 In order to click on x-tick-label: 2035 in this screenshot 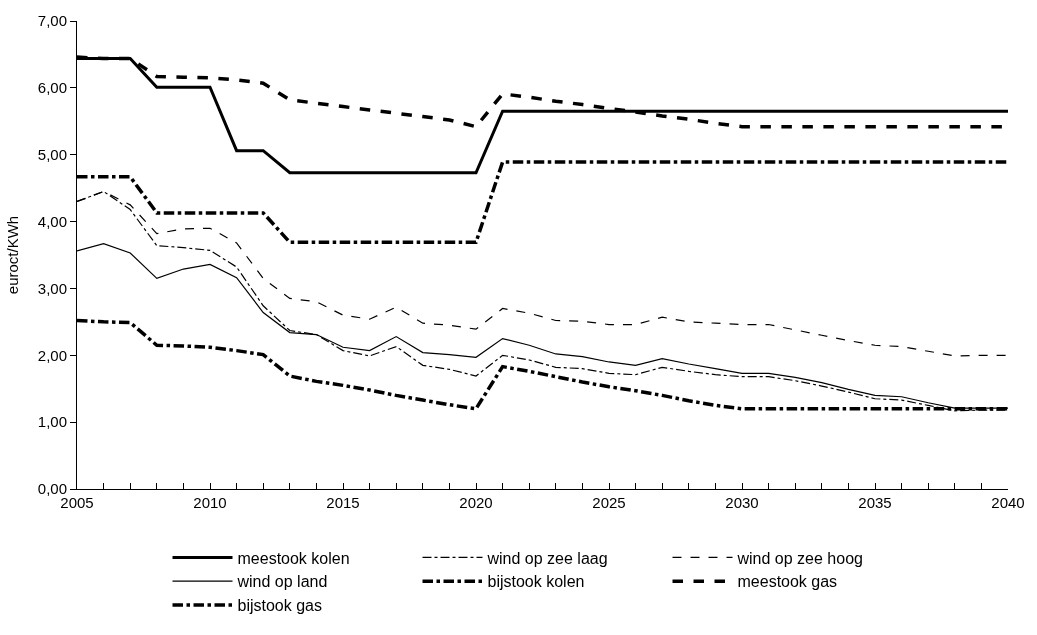, I will do `click(875, 502)`.